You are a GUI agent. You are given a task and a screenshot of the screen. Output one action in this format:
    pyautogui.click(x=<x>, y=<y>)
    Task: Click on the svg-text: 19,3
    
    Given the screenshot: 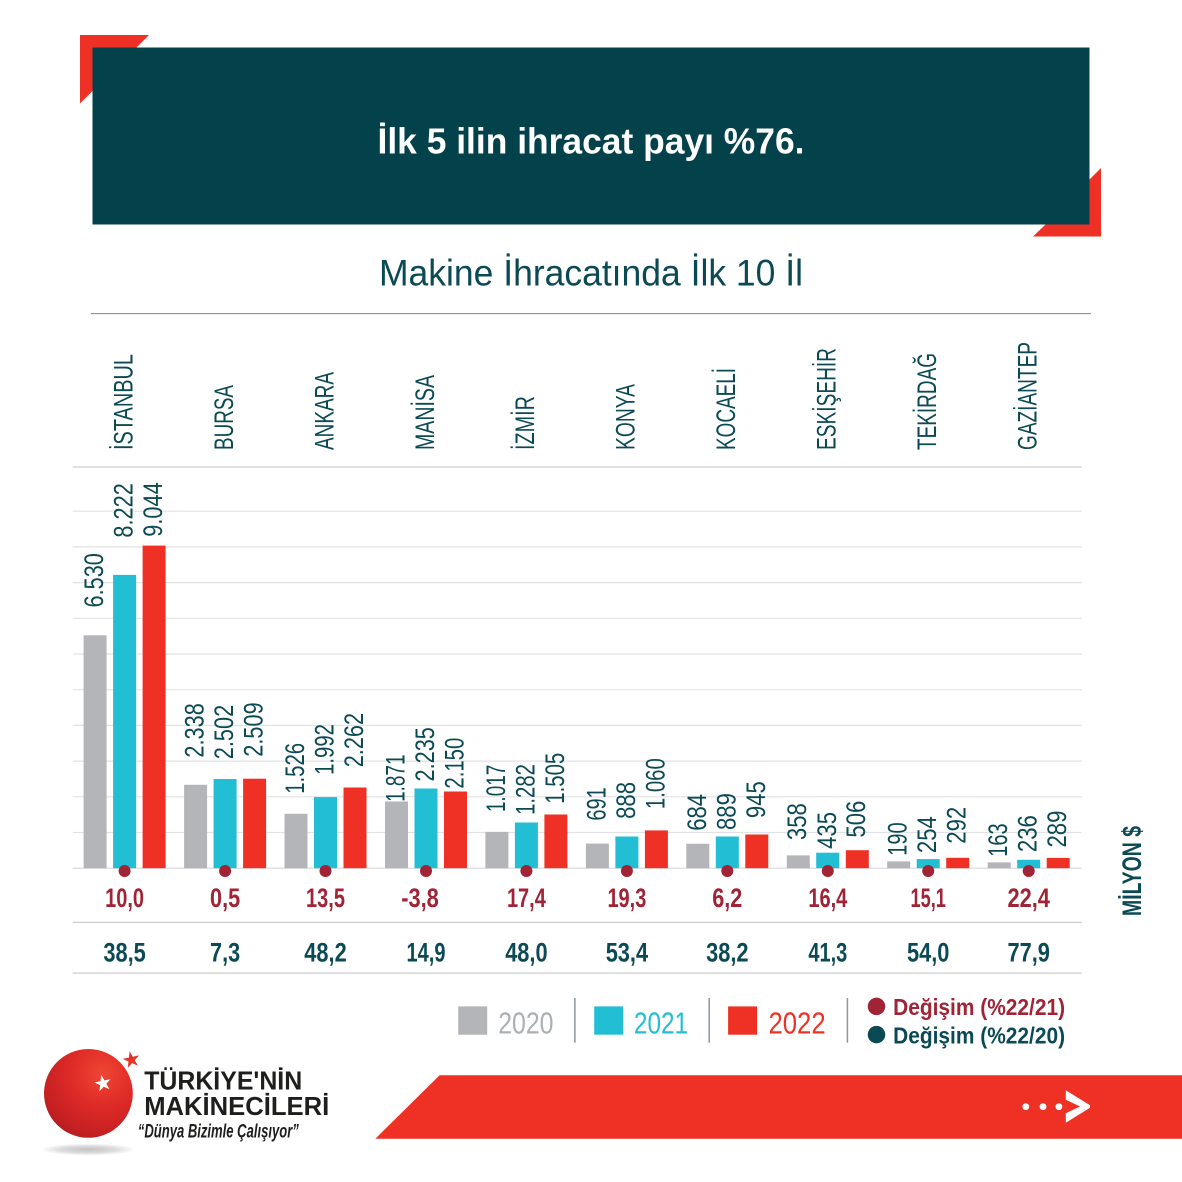 What is the action you would take?
    pyautogui.click(x=626, y=898)
    